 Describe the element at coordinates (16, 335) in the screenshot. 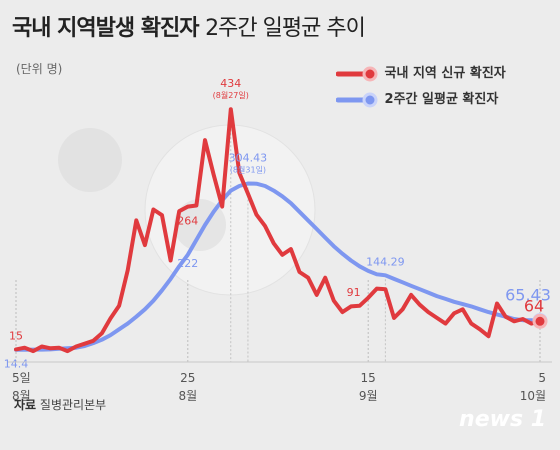

I see `annotation-label-0: 15` at that location.